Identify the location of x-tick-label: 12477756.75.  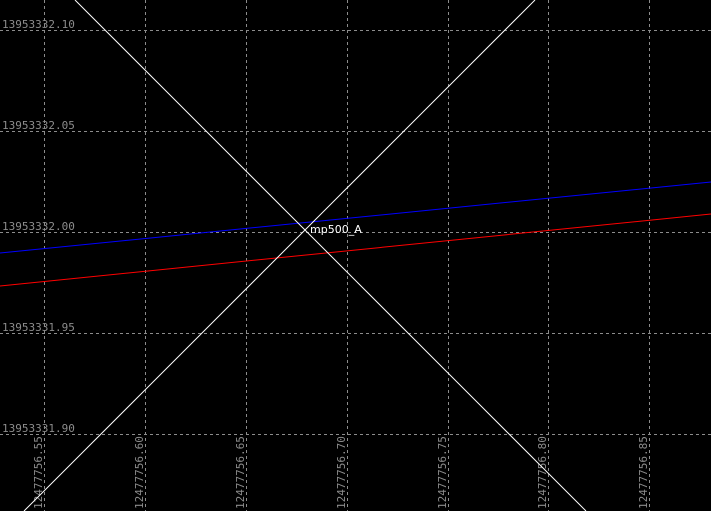
(442, 472).